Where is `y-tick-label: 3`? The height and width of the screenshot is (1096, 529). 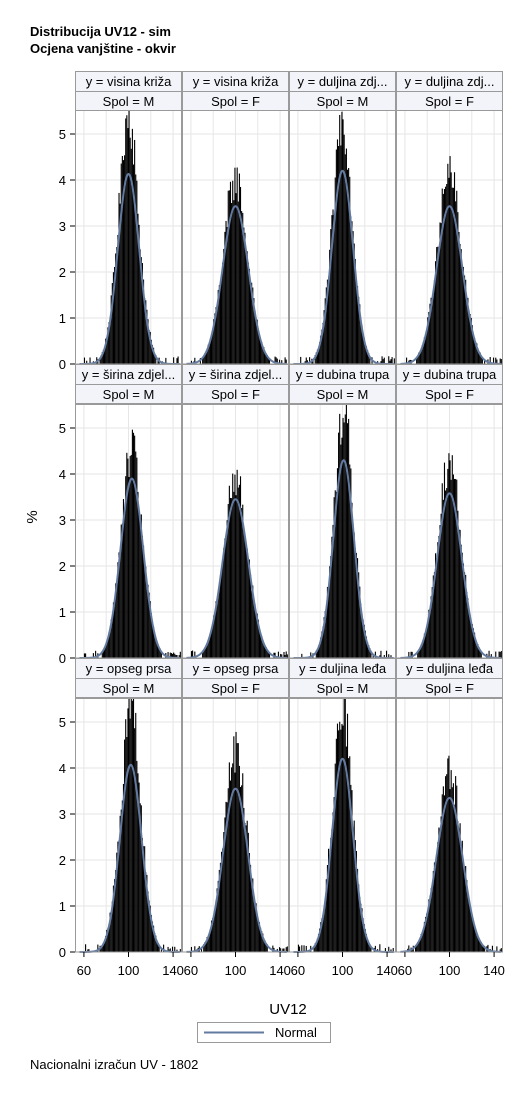 y-tick-label: 3 is located at coordinates (62, 520).